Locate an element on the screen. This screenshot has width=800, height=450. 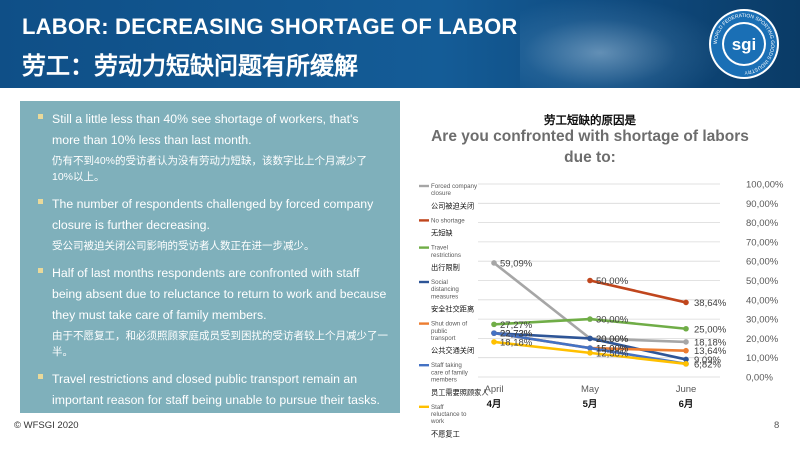
legend-item: Forced company closure 公司被迫关闭 is located at coordinates (448, 196).